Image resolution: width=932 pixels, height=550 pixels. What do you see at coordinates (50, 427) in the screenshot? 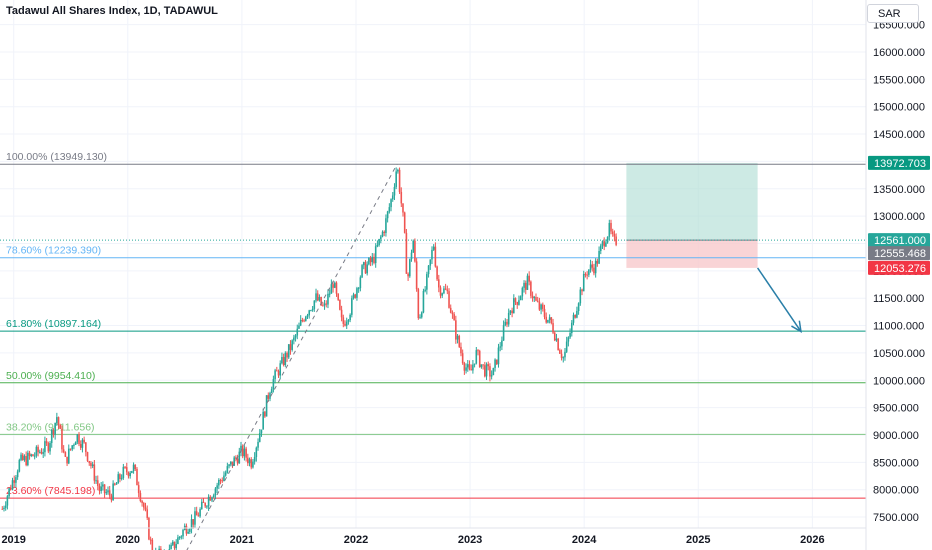
I see `fib-level-label: 38.20% (9011.656)` at bounding box center [50, 427].